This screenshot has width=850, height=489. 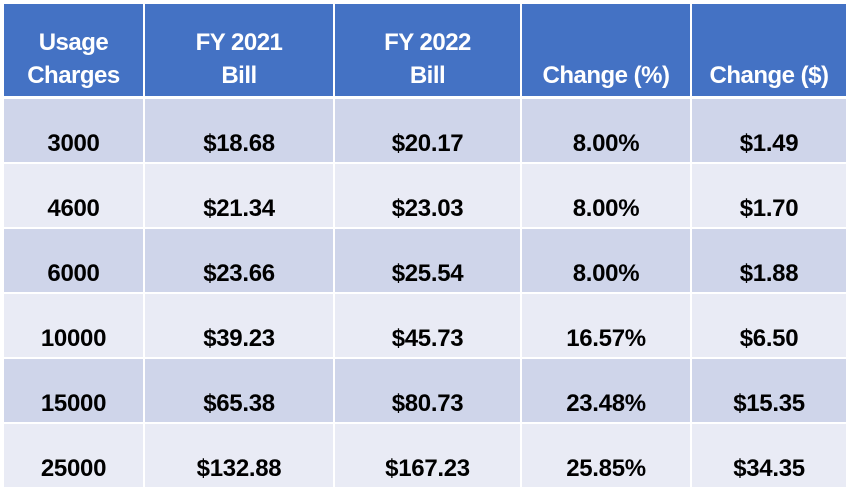 What do you see at coordinates (606, 51) in the screenshot?
I see `header-change-percent: Change (%)` at bounding box center [606, 51].